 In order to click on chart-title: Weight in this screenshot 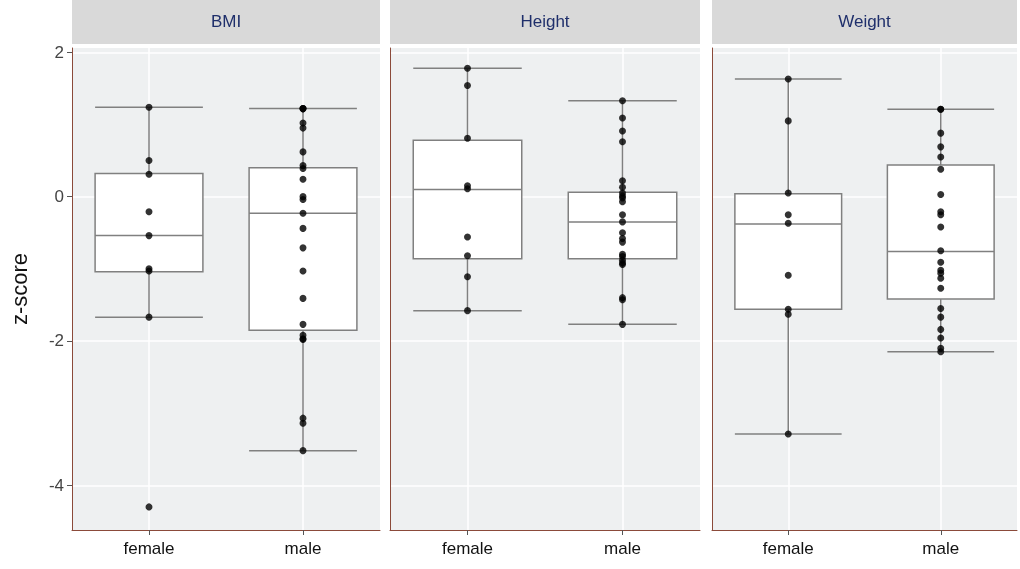, I will do `click(864, 22)`.